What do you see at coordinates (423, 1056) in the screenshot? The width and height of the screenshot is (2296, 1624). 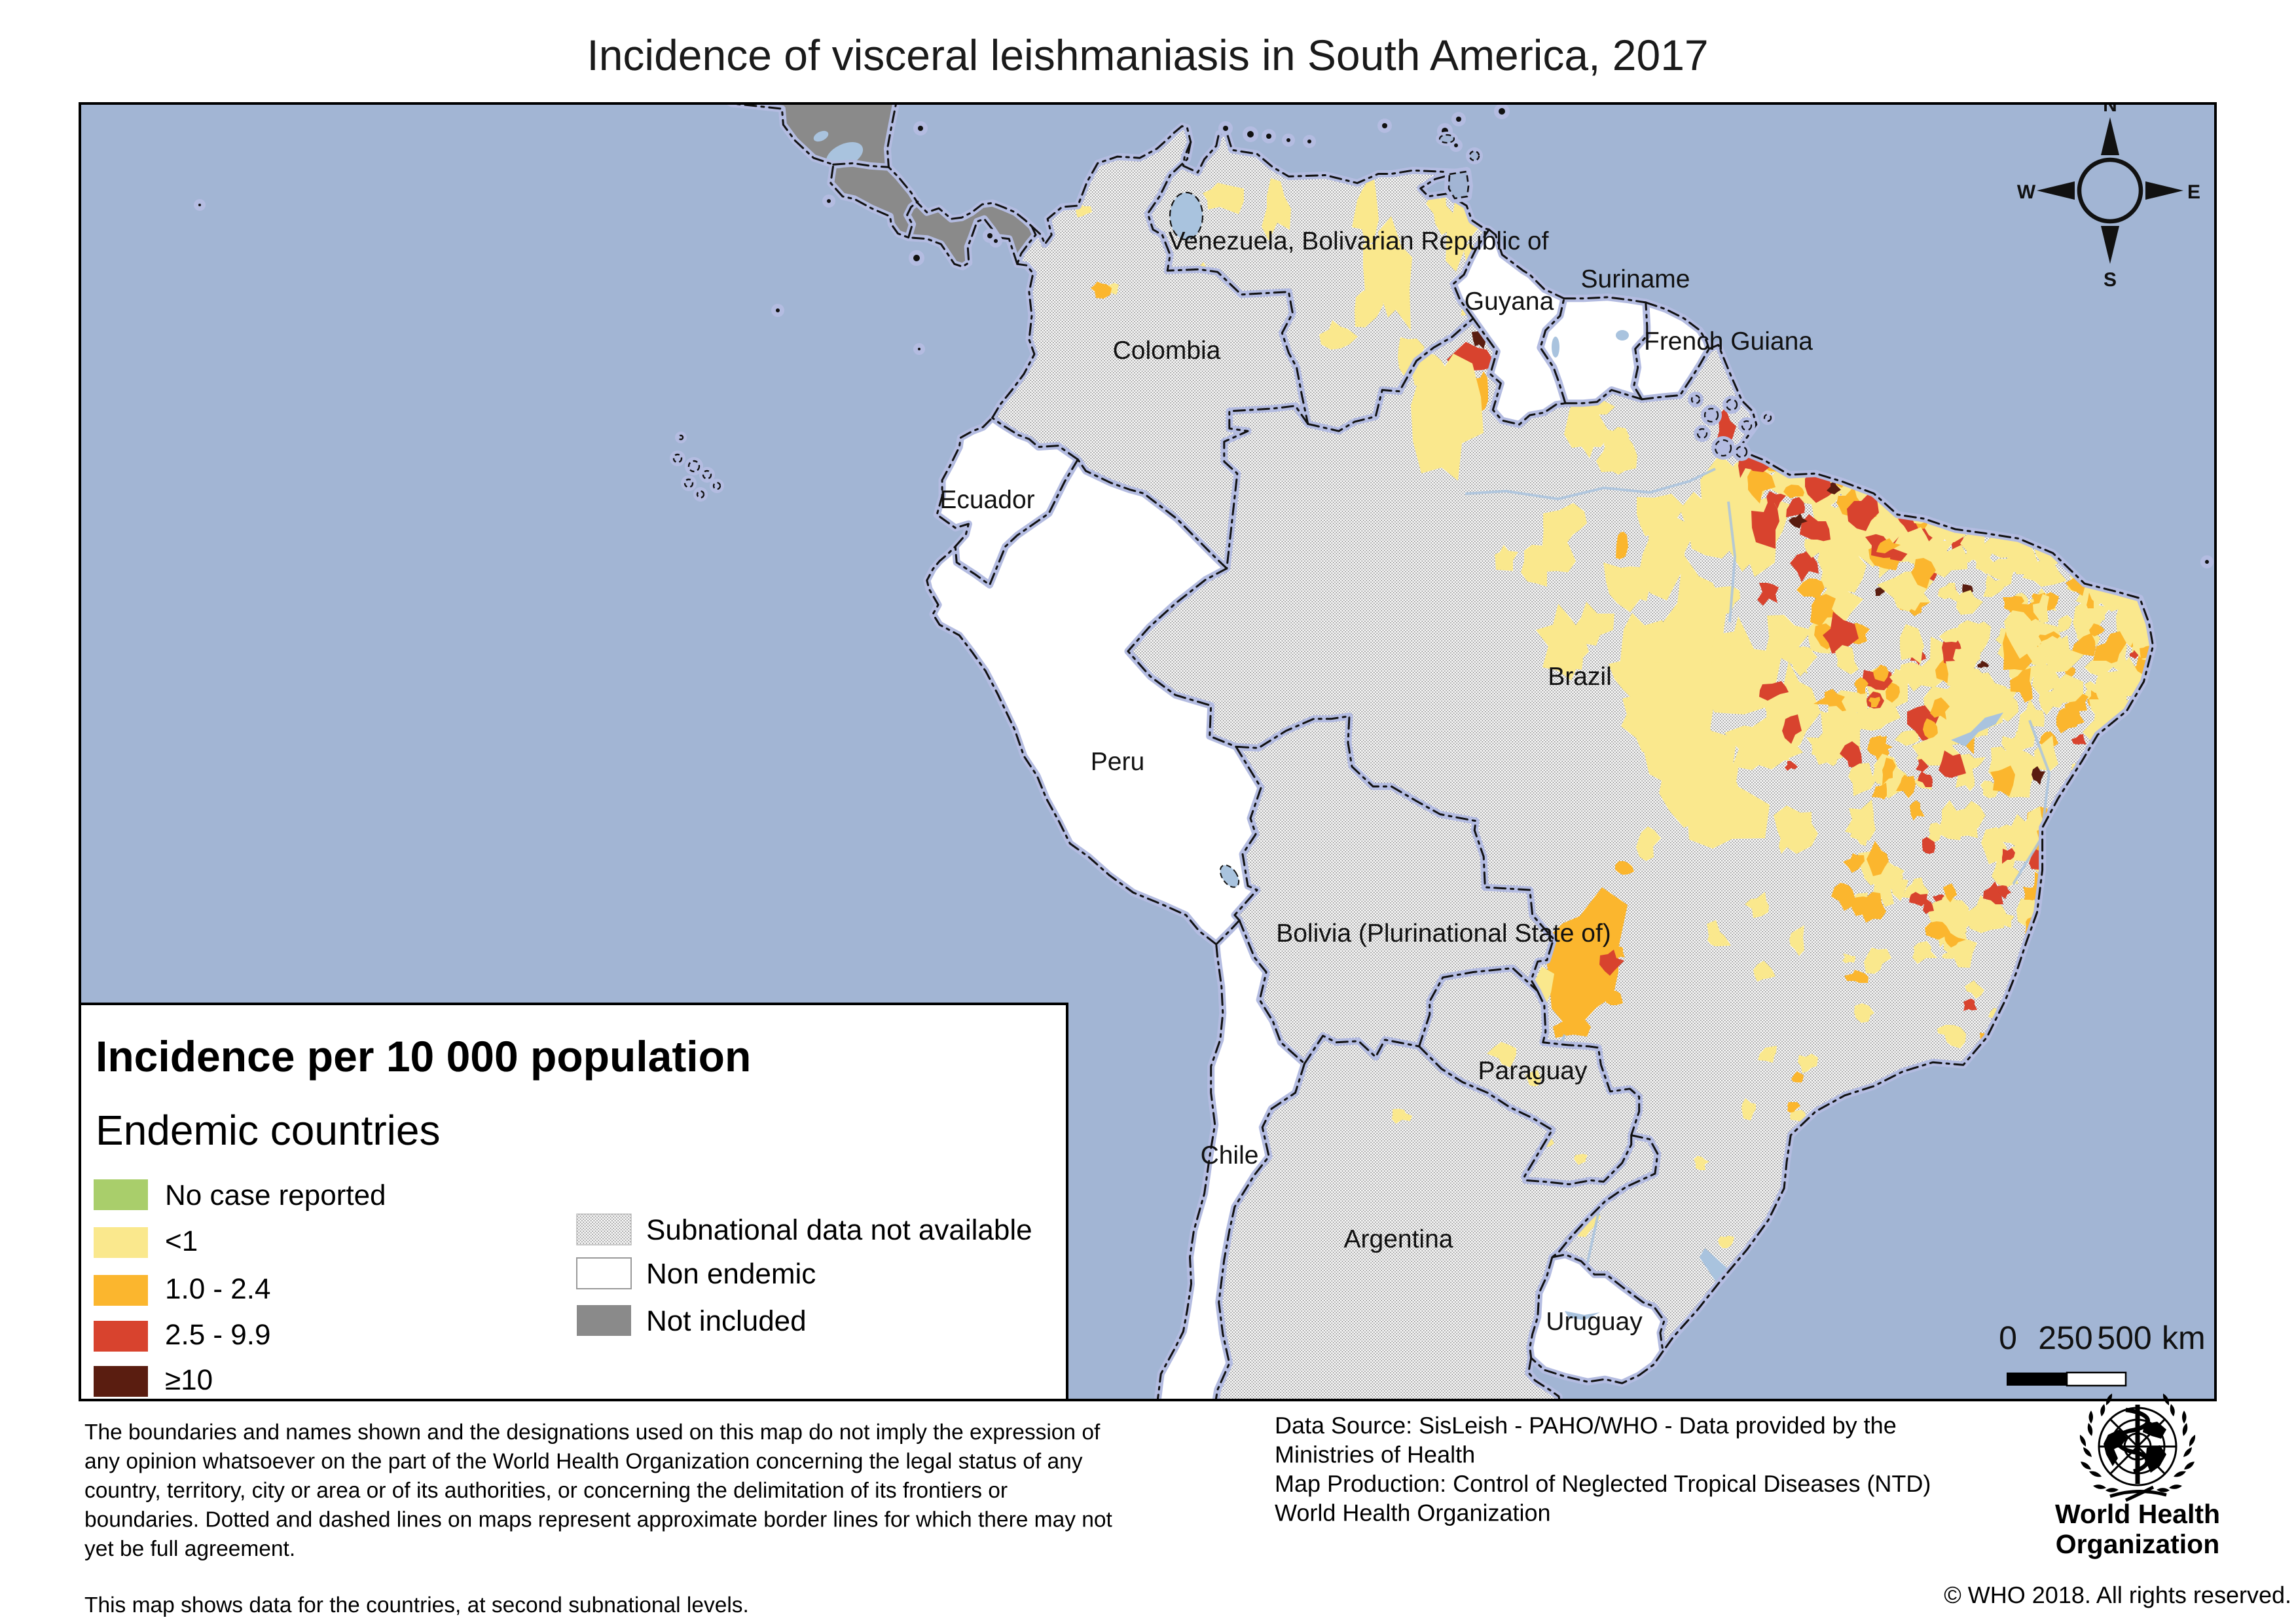 I see `svg-text:Incidence per 10 000 populatio: Incidence per 10 000 population` at bounding box center [423, 1056].